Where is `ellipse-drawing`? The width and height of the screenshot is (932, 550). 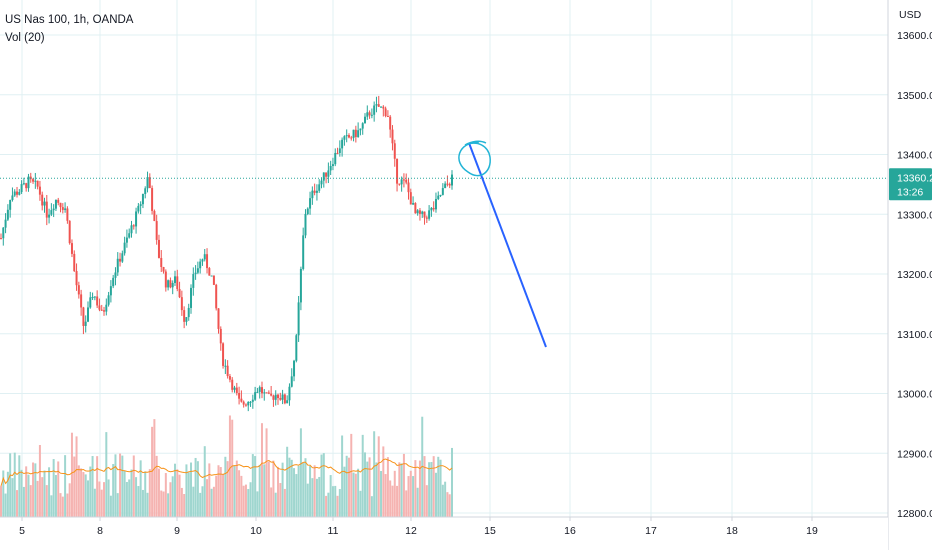 ellipse-drawing is located at coordinates (474, 158).